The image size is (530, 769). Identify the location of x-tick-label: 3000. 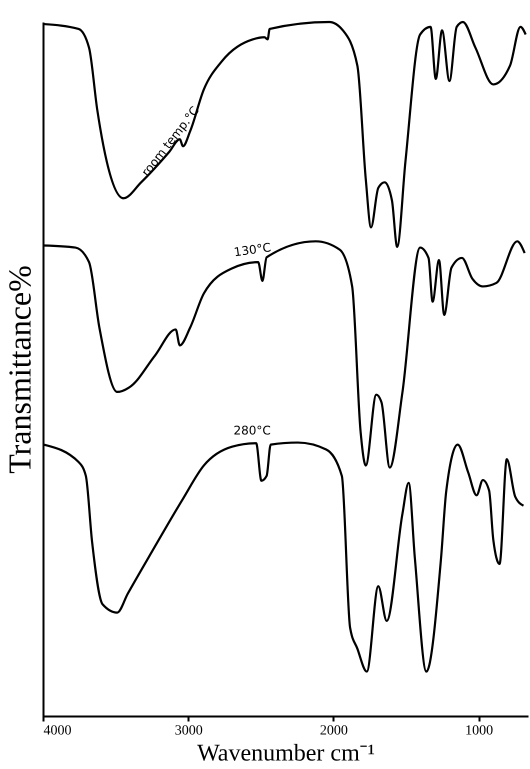
(188, 731).